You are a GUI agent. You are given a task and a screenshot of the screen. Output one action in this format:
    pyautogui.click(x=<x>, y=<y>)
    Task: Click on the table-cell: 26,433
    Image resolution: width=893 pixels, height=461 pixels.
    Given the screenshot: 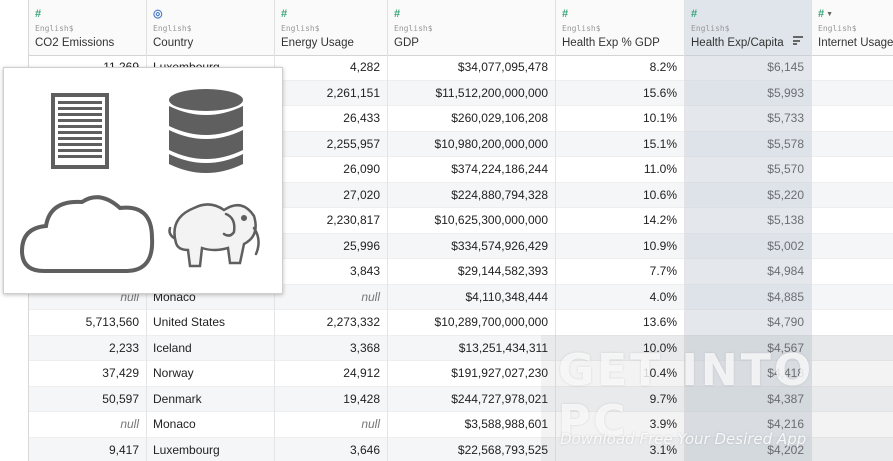 What is the action you would take?
    pyautogui.click(x=361, y=118)
    